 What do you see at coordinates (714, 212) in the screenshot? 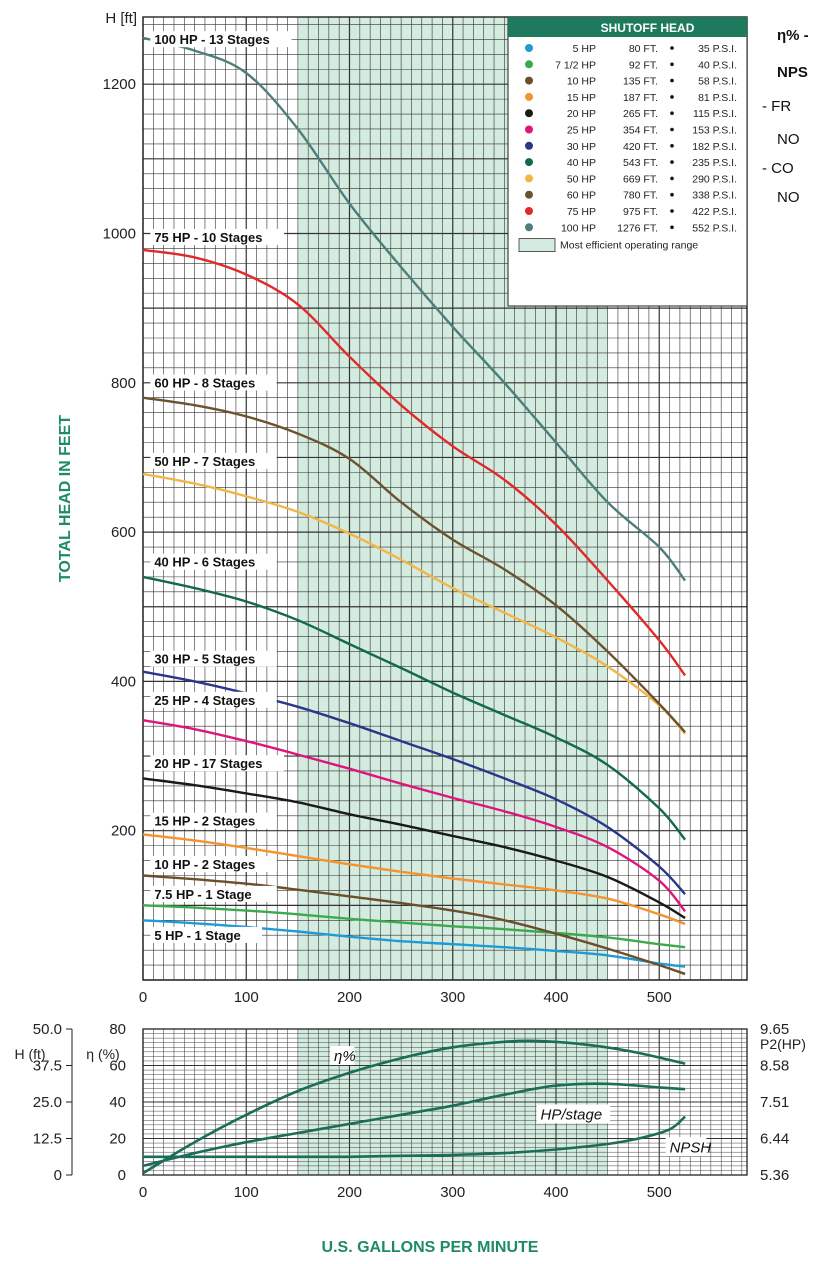
I see `legend-shutoff-psi: 422 P.S.I.` at bounding box center [714, 212].